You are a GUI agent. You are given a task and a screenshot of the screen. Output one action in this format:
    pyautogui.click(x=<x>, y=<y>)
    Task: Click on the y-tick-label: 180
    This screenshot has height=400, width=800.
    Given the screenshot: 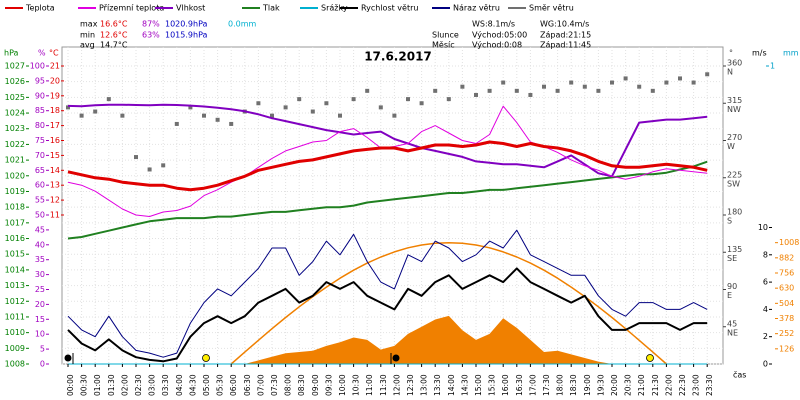 What is the action you would take?
    pyautogui.click(x=734, y=212)
    